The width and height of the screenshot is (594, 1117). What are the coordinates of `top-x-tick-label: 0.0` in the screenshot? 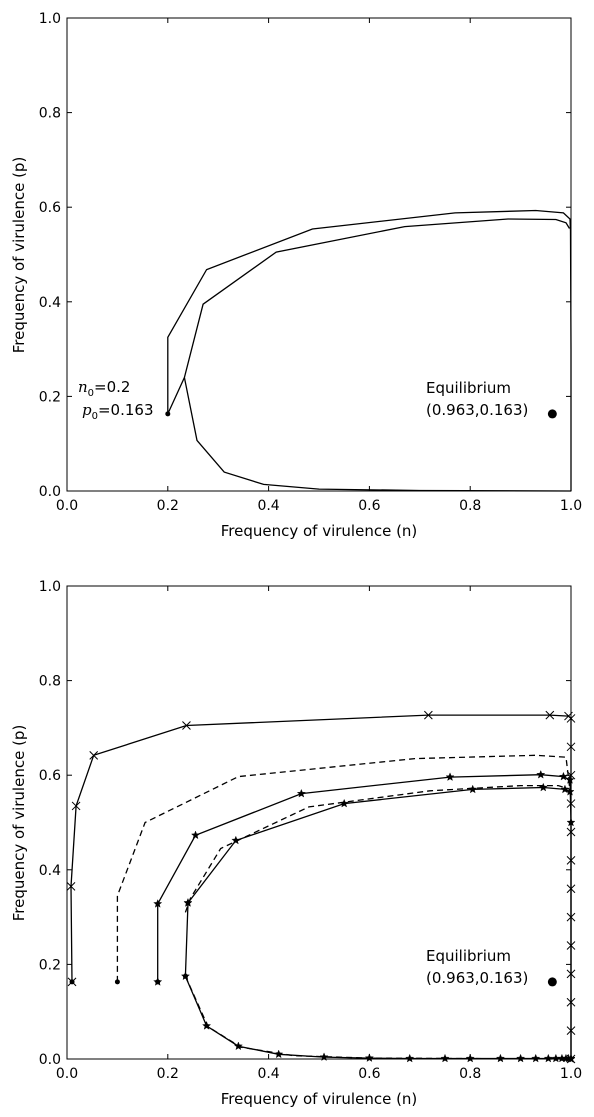 It's located at (67, 506).